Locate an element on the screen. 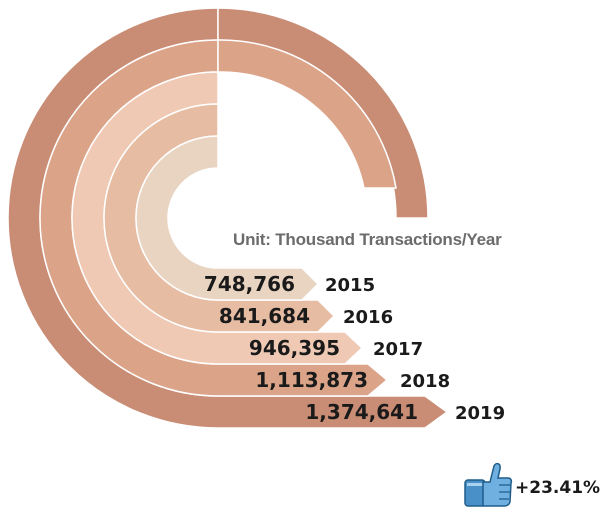  thumbs-up-icon is located at coordinates (488, 484).